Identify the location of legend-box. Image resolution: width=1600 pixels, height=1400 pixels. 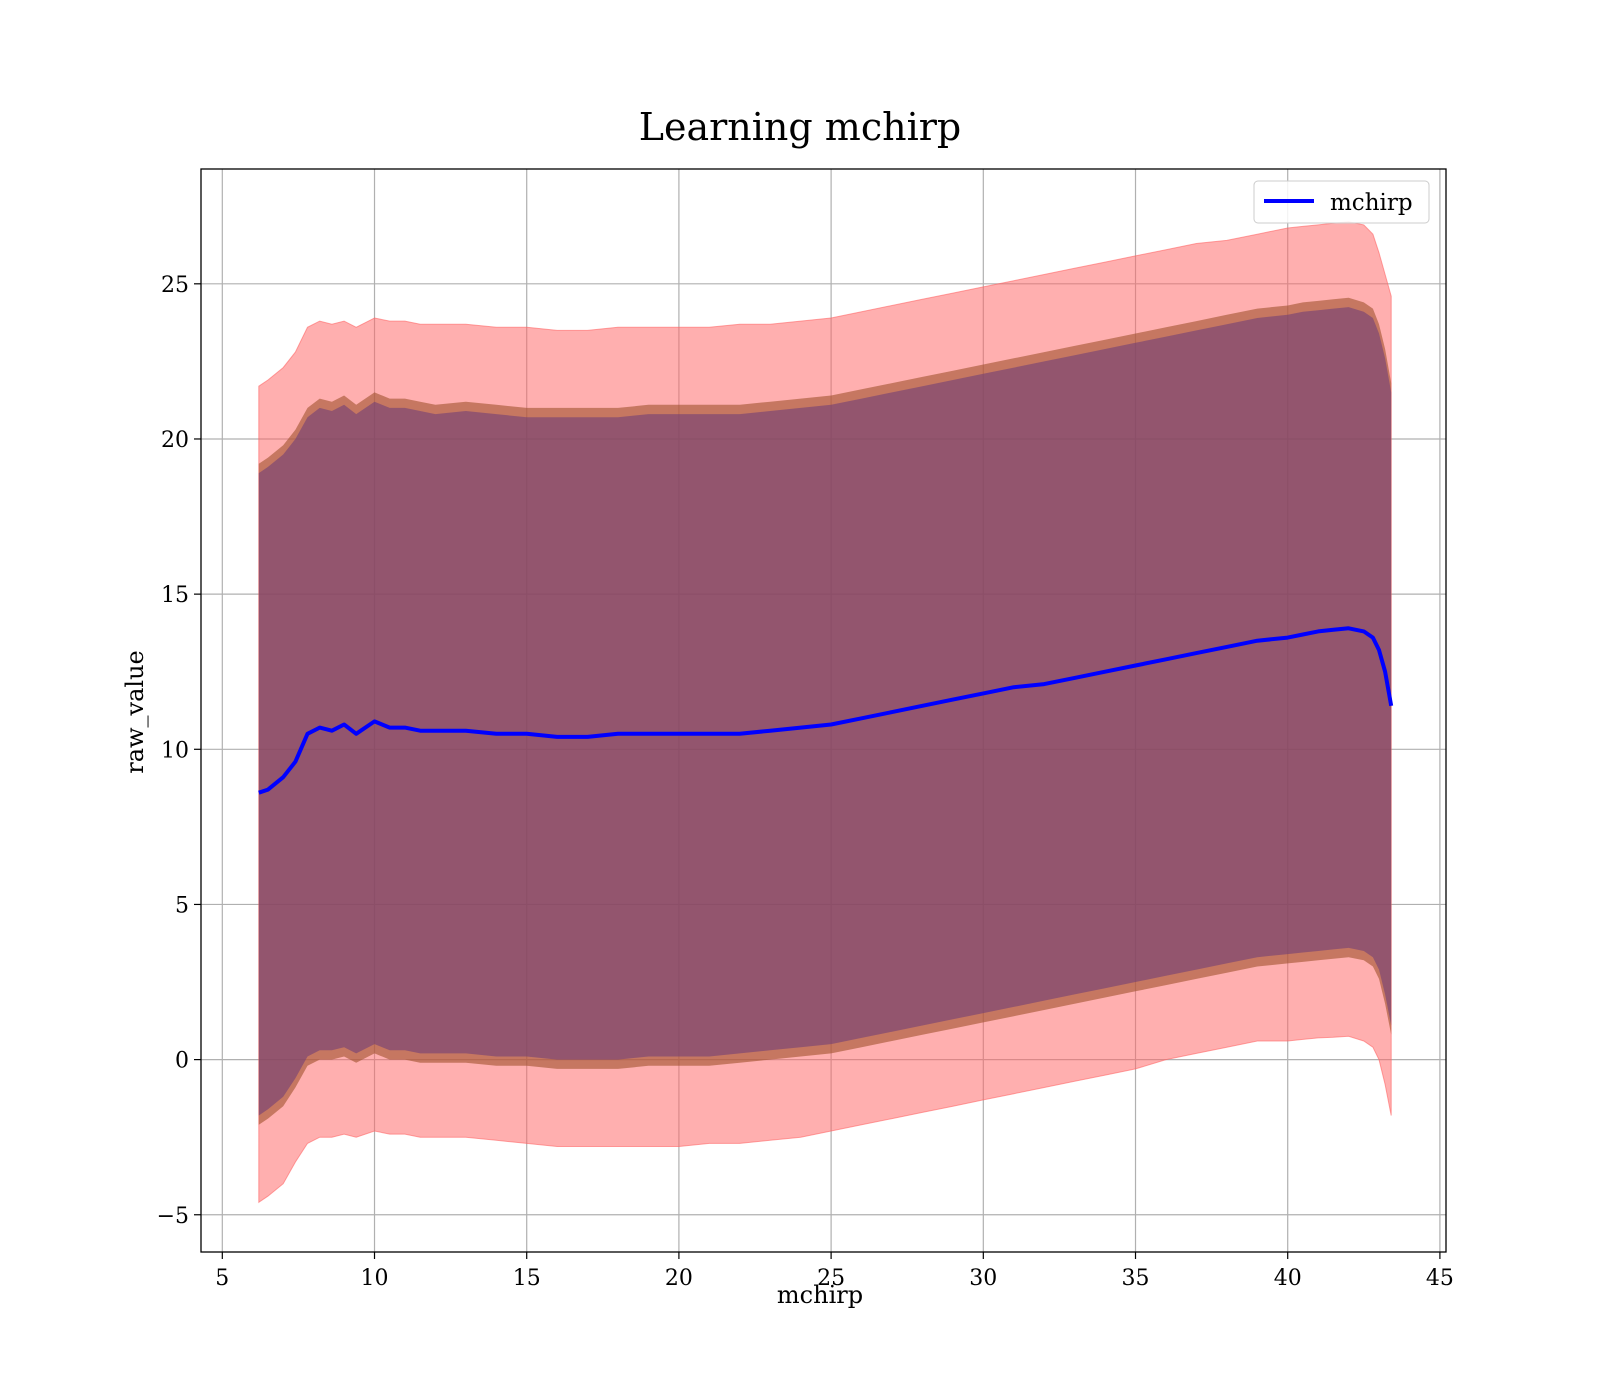
(1341, 202).